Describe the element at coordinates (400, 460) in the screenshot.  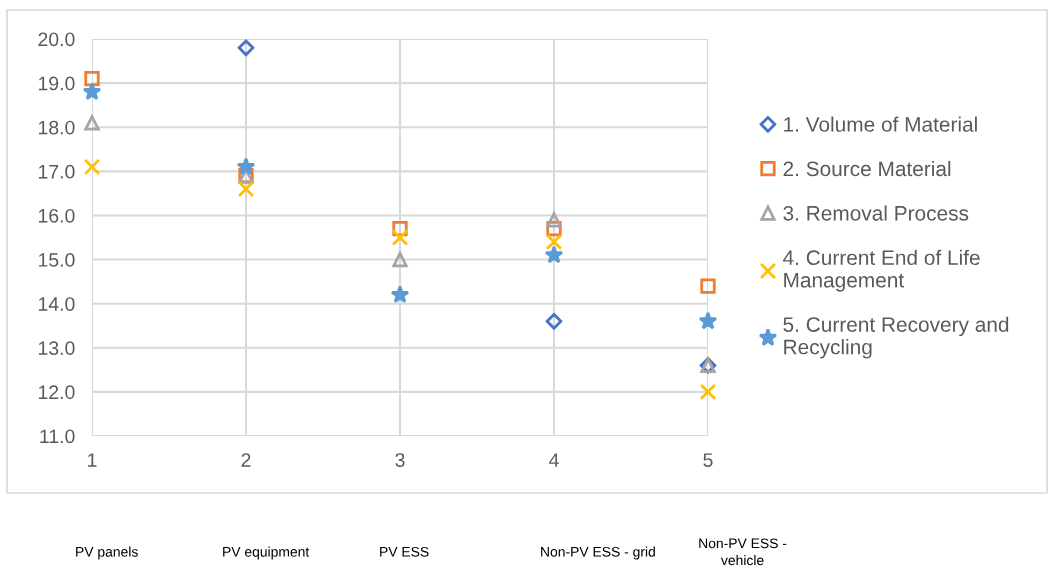
I see `x-tick-label: 3` at that location.